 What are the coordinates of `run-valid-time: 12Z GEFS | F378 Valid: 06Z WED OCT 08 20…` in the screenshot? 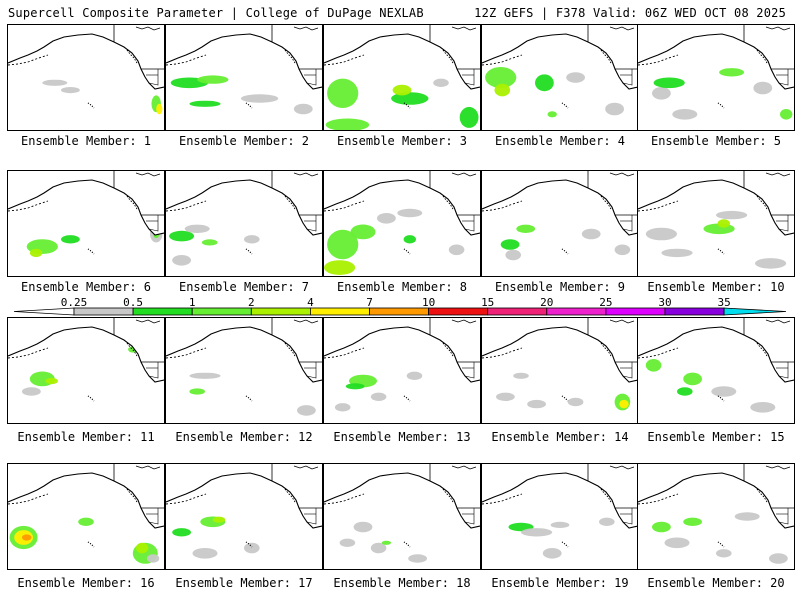 It's located at (630, 13).